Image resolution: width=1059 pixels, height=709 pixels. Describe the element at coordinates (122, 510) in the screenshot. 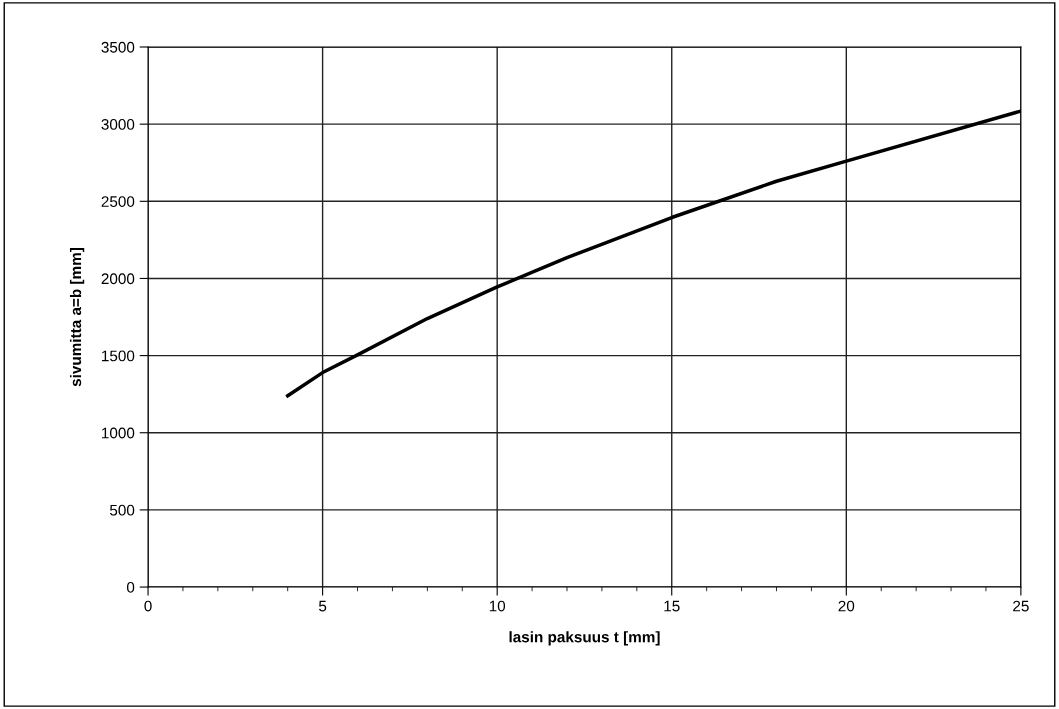

I see `y-tick-label: 500` at that location.